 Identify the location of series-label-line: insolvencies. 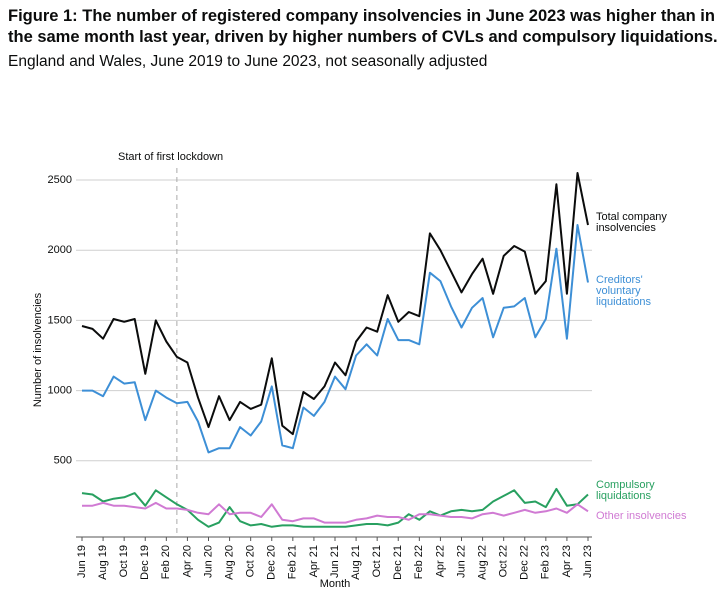
(626, 228).